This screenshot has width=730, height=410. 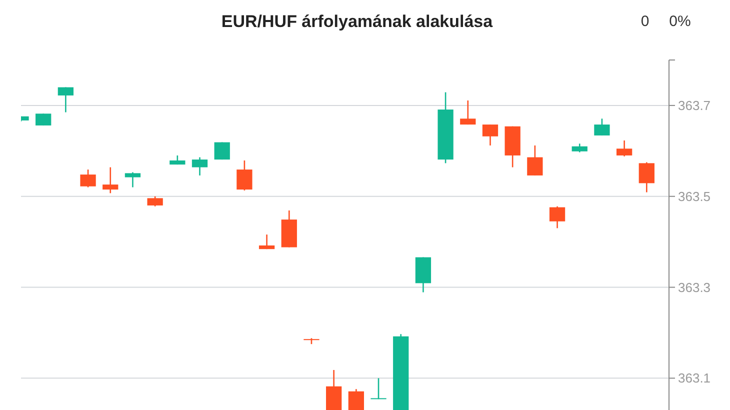 What do you see at coordinates (645, 21) in the screenshot?
I see `text: 0` at bounding box center [645, 21].